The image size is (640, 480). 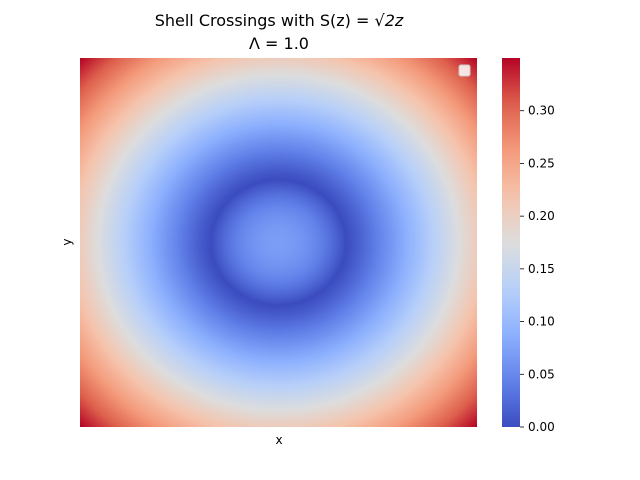 I want to click on colorbar-ticks: 0.00 0.05 0.10 0.15 0.20 0.25 0.30, so click(x=537, y=269).